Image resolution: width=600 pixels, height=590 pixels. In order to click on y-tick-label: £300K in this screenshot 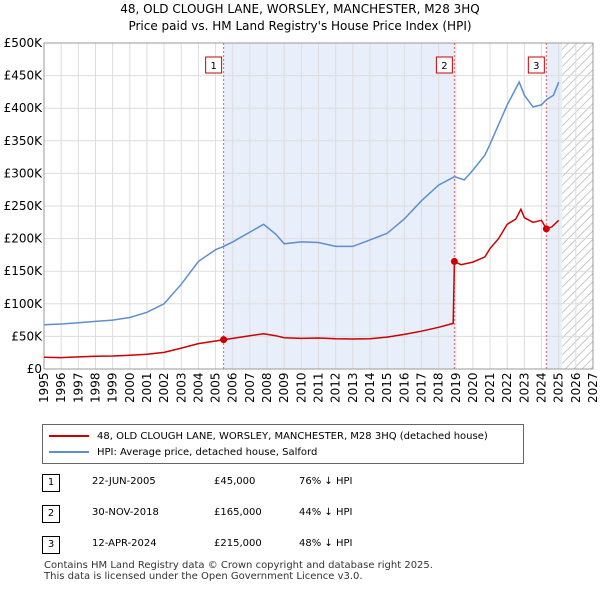, I will do `click(24, 173)`.